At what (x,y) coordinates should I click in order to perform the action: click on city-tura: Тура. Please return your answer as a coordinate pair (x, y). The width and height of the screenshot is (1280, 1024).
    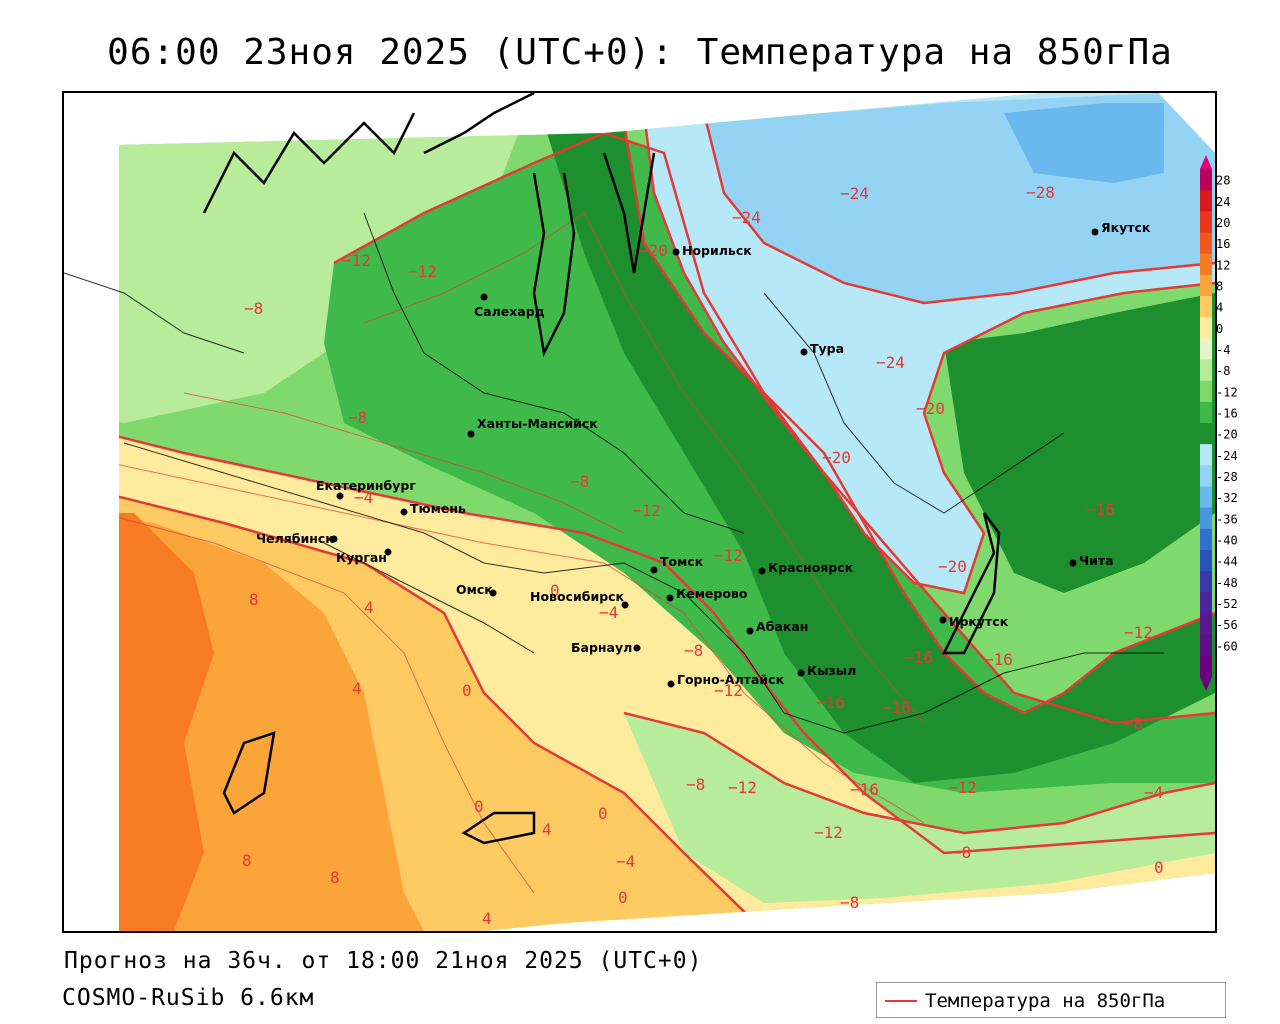
    Looking at the image, I should click on (822, 348).